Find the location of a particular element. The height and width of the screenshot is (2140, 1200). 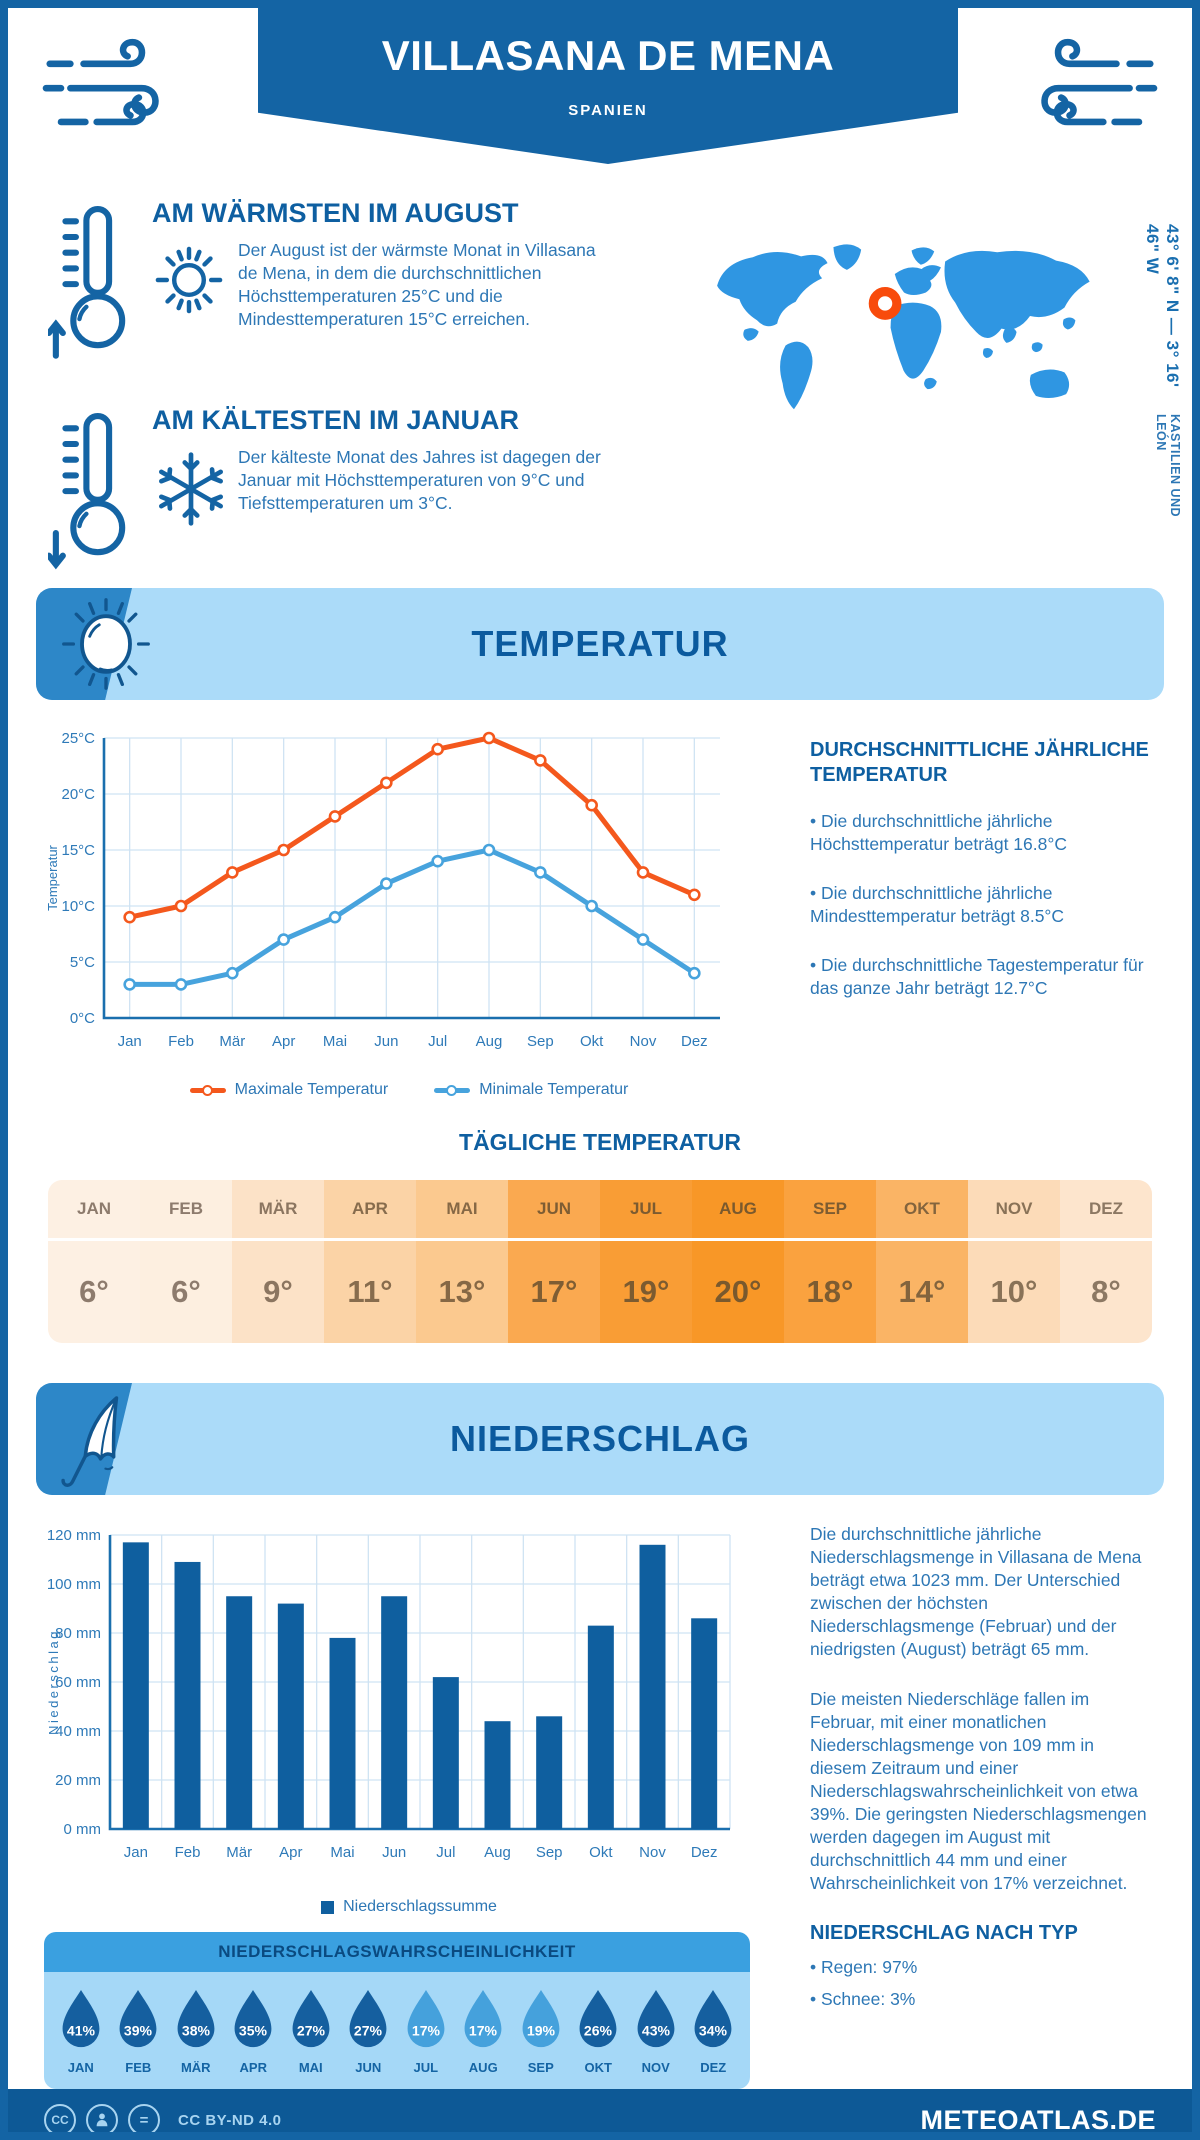

sun-badge-icon is located at coordinates (106, 644).